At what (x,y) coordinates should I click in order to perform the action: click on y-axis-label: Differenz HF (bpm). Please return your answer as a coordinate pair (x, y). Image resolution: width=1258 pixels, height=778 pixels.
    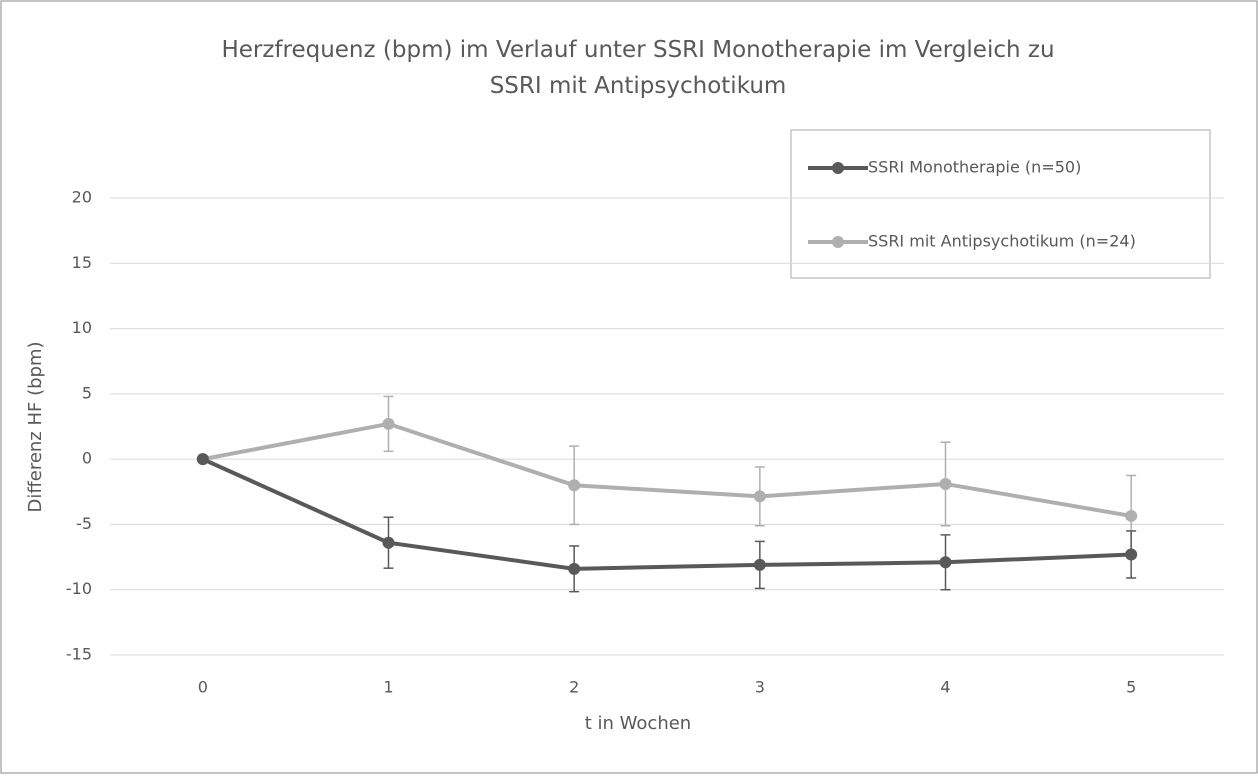
    Looking at the image, I should click on (35, 426).